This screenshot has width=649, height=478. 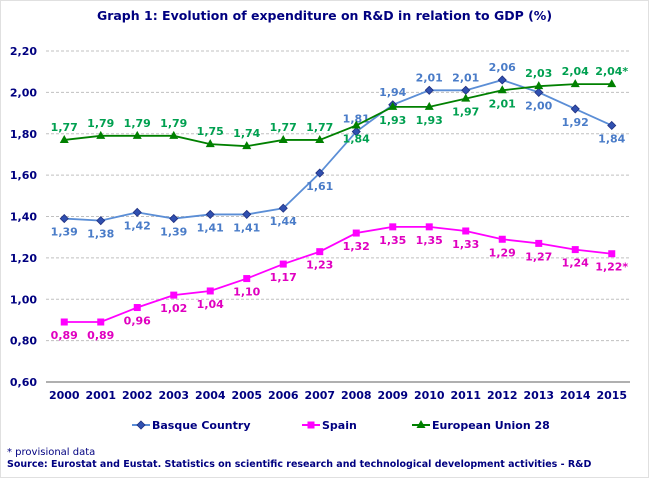 I want to click on y-tick-label: 2,00, so click(x=23, y=92).